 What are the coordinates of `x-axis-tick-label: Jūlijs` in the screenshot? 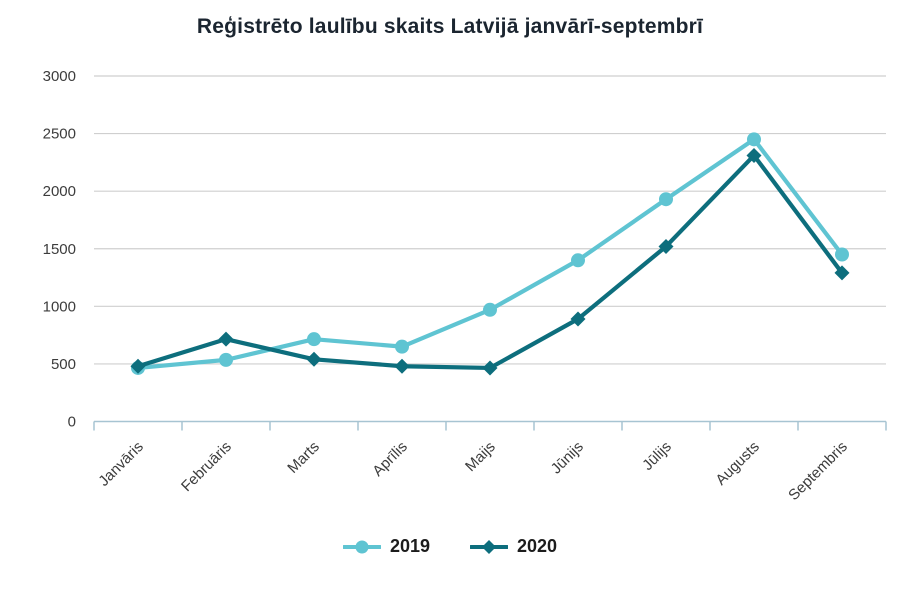 It's located at (657, 456).